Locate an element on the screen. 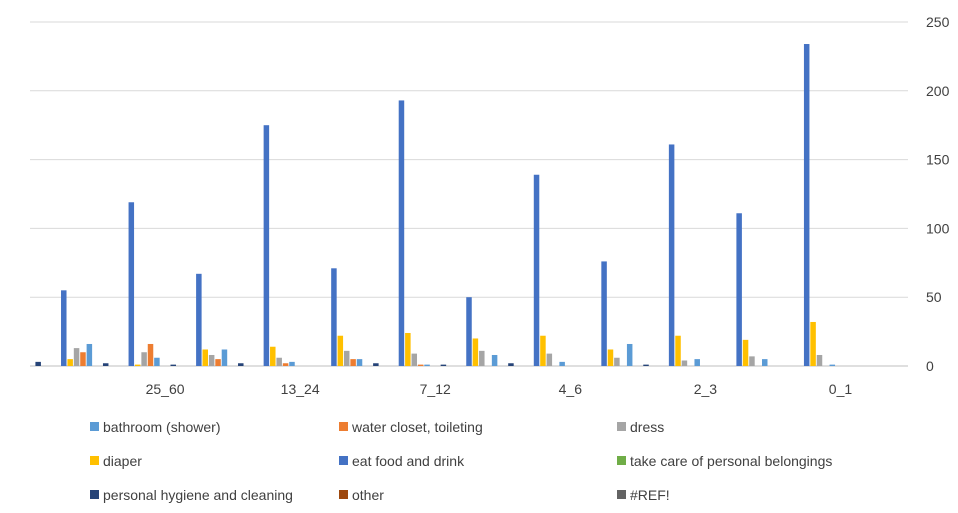 Image resolution: width=958 pixels, height=513 pixels. y-tick-label: 150 is located at coordinates (938, 160).